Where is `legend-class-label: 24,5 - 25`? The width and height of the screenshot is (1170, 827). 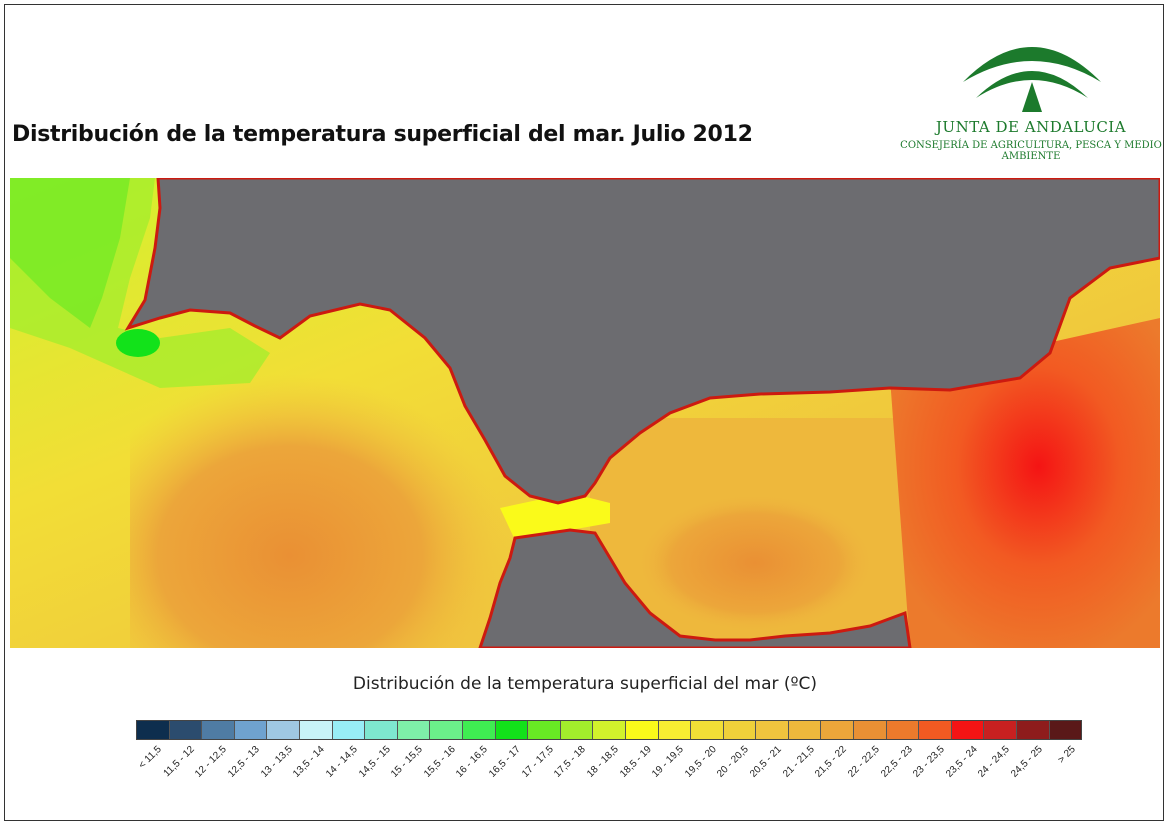 legend-class-label: 24,5 - 25 is located at coordinates (1027, 762).